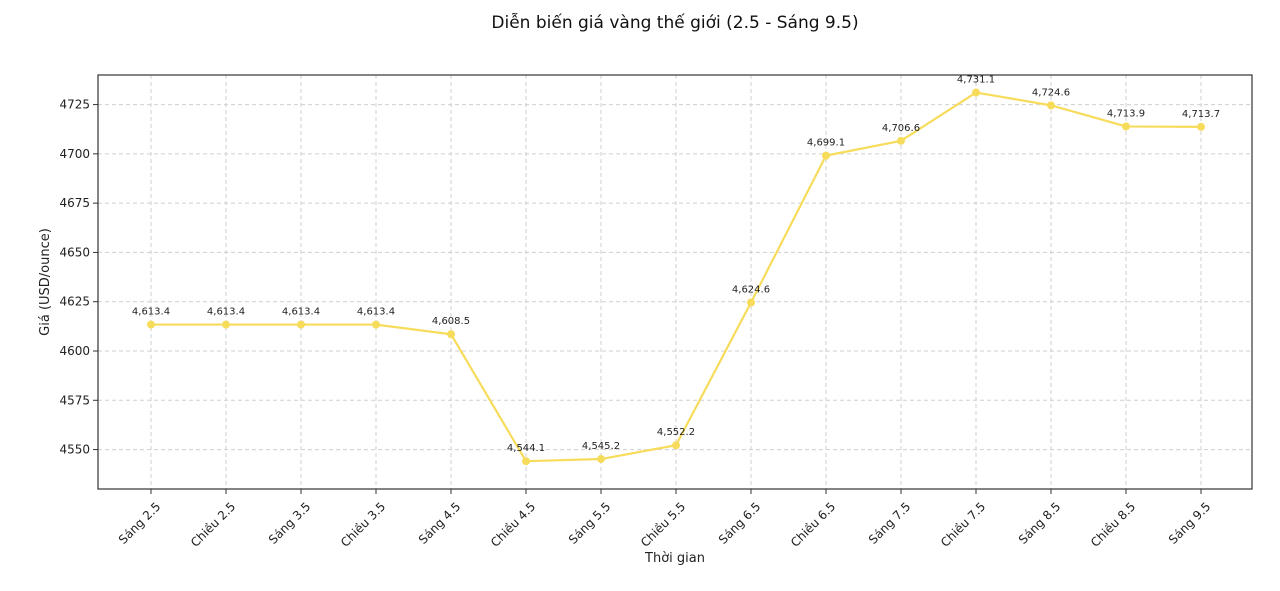  I want to click on data-value-label: 4,731.1, so click(976, 80).